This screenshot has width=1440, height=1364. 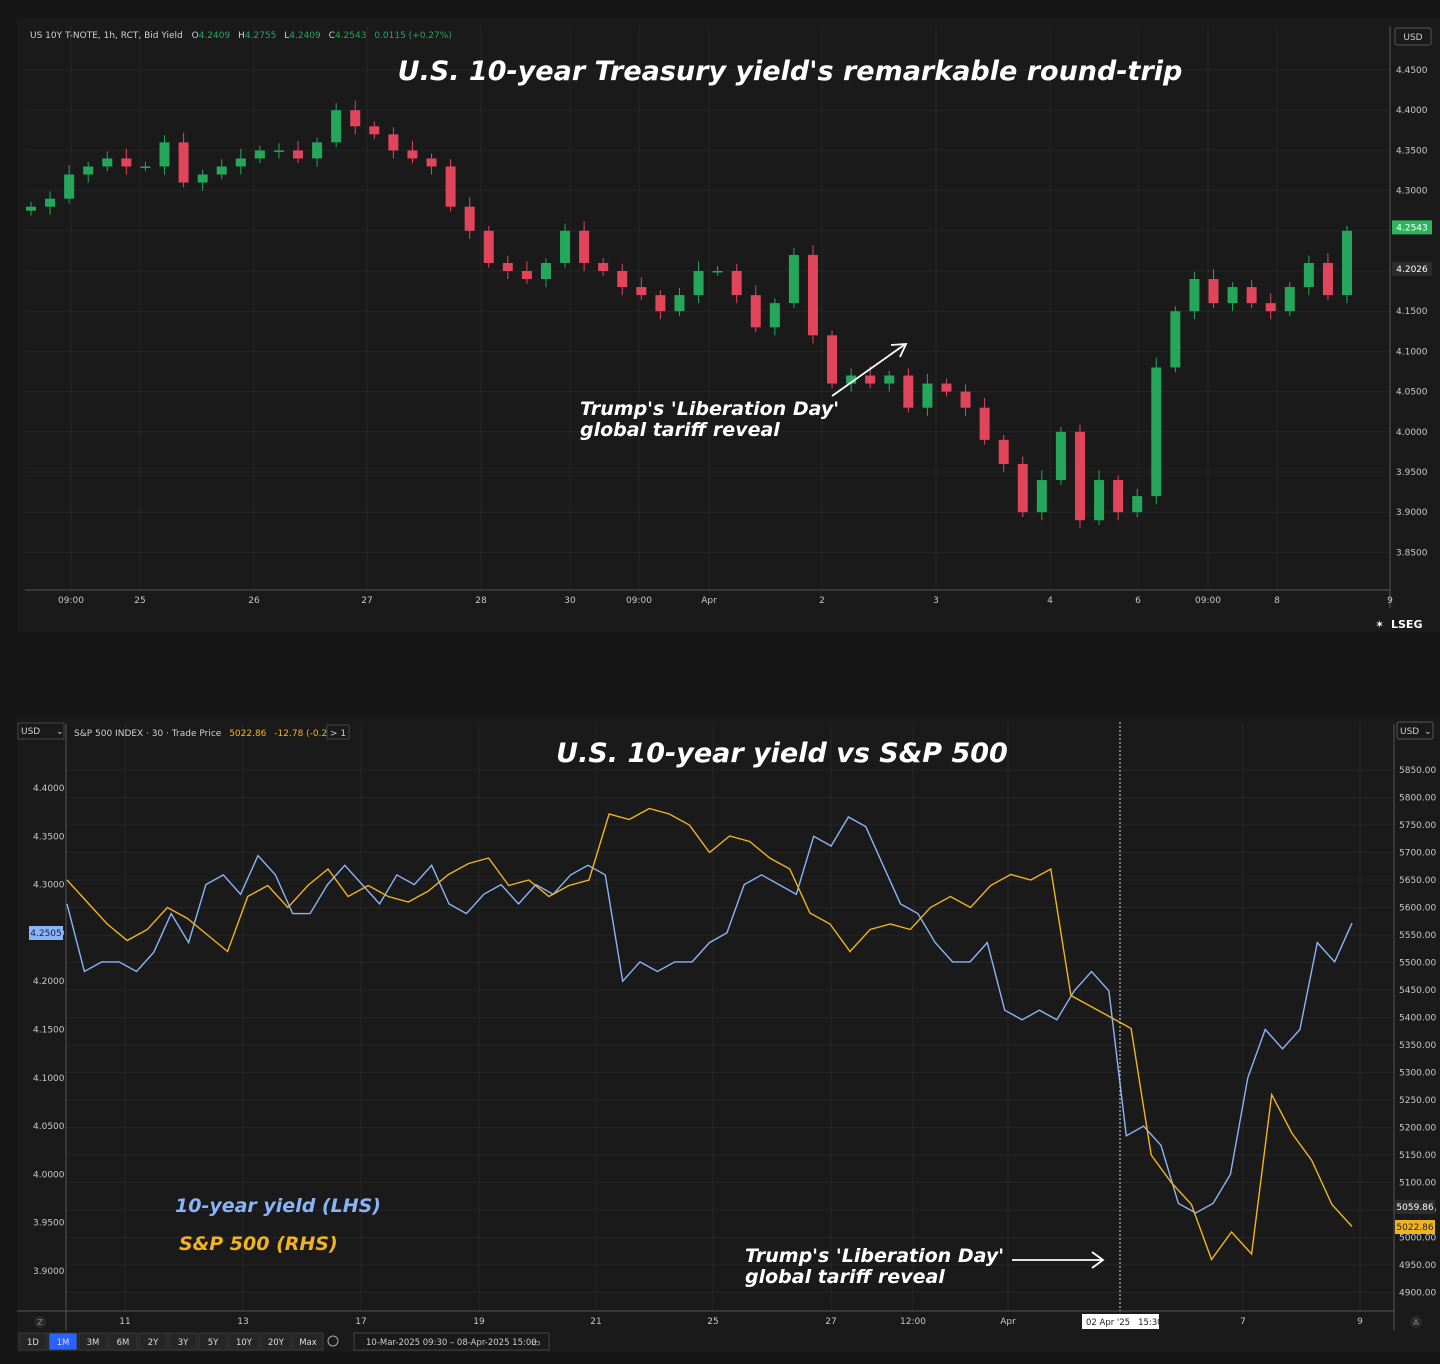 What do you see at coordinates (333, 1341) in the screenshot?
I see `settings-gear-icon` at bounding box center [333, 1341].